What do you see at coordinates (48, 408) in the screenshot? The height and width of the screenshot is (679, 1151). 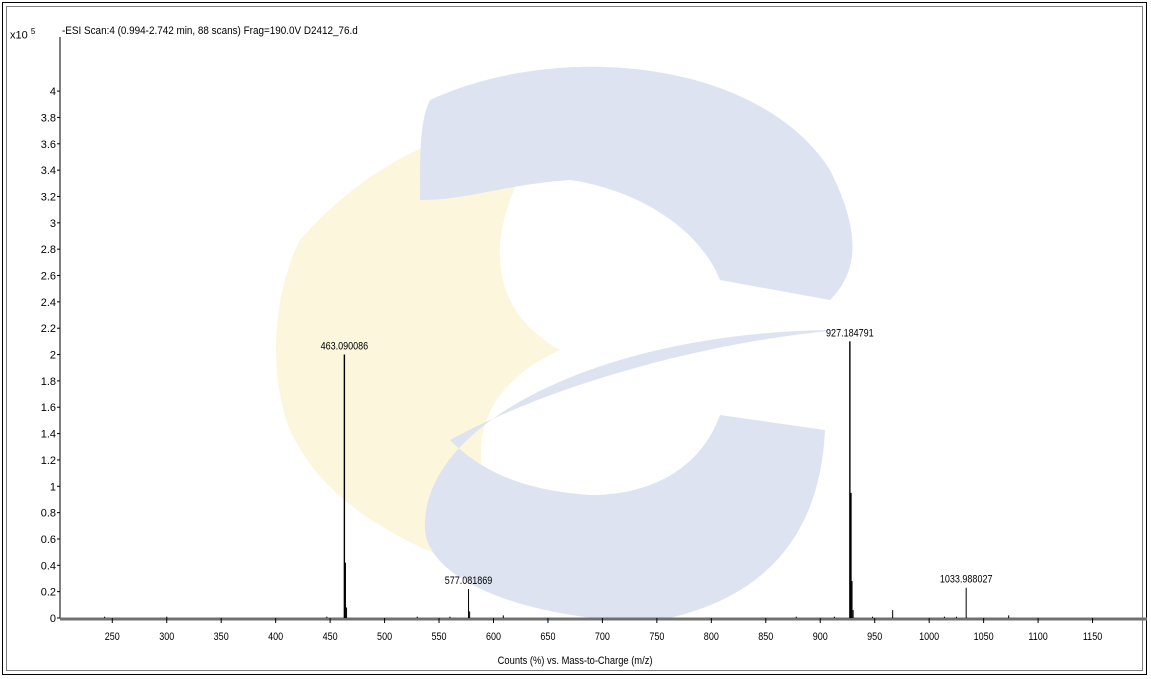 I see `y-tick-label: 1.6` at bounding box center [48, 408].